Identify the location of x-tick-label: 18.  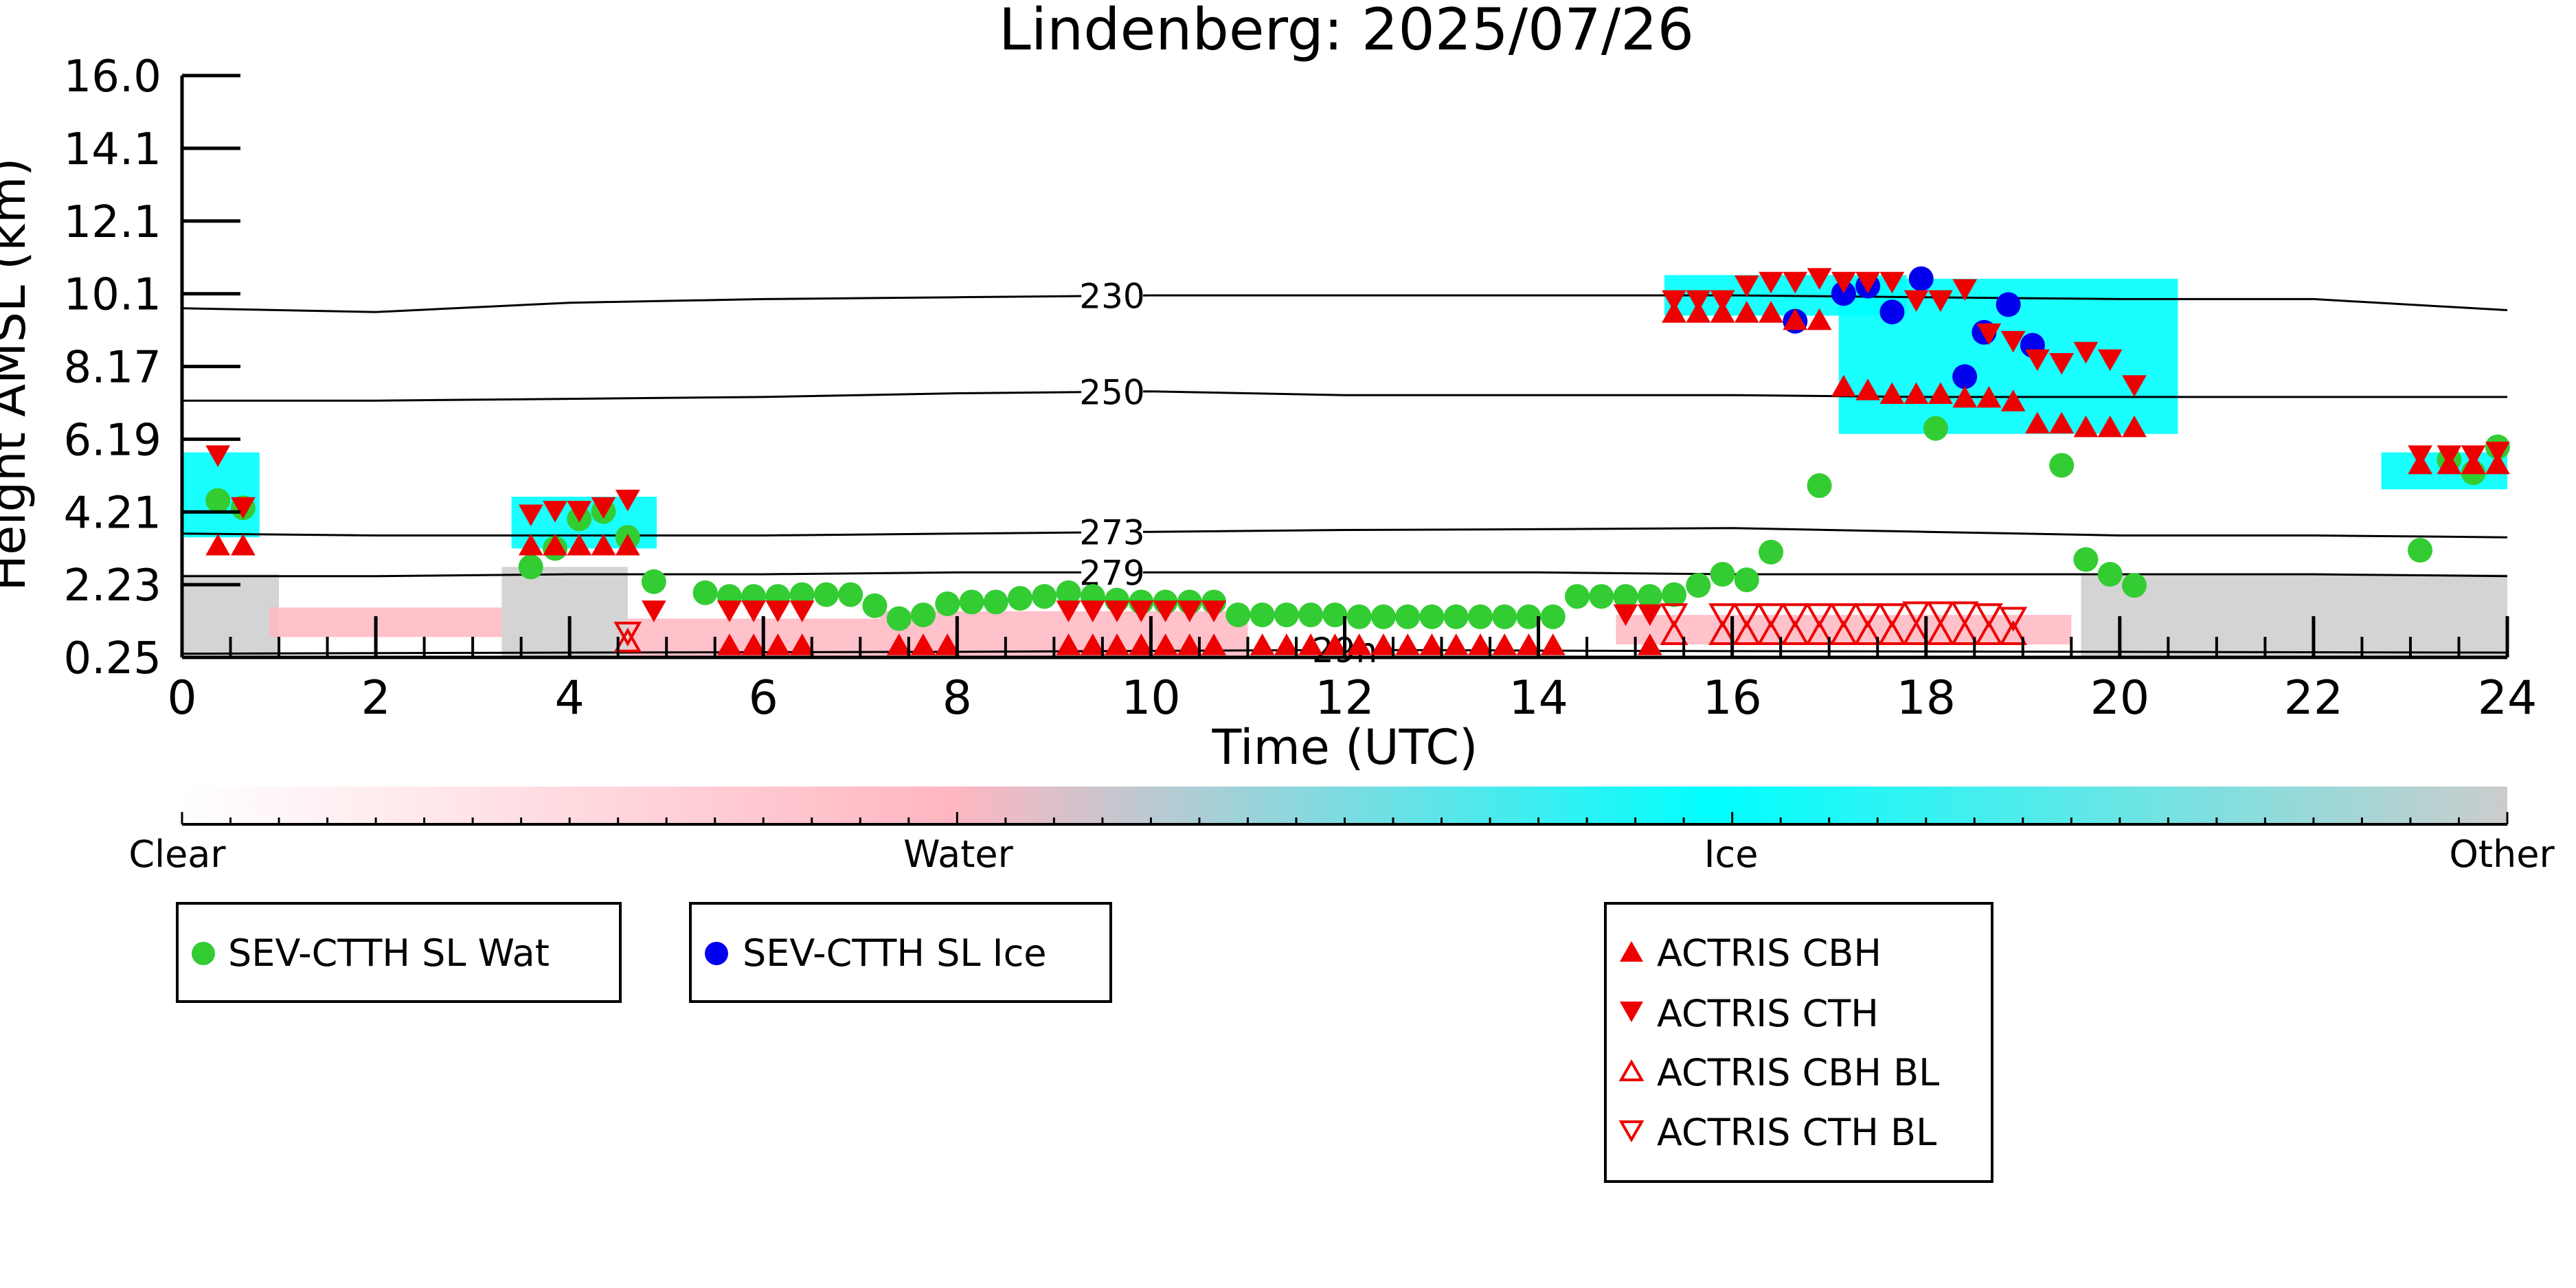
(1926, 698).